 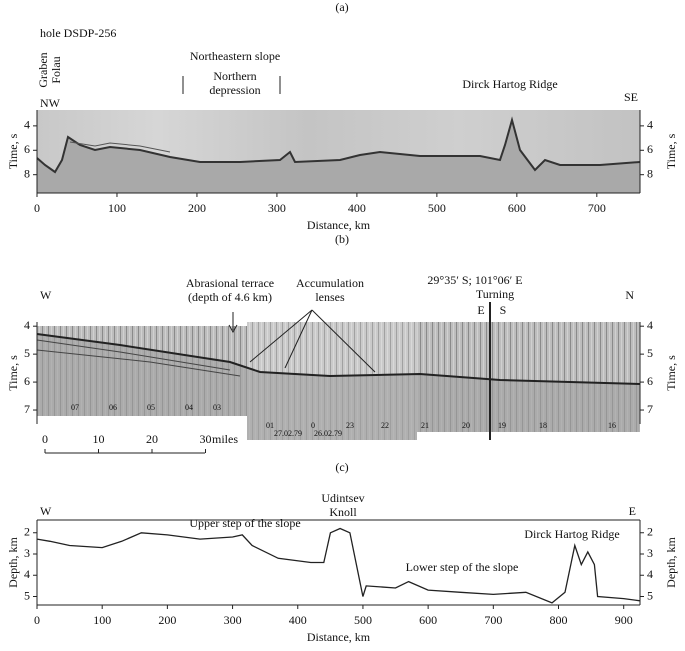 I want to click on shot-label: 19, so click(x=502, y=425).